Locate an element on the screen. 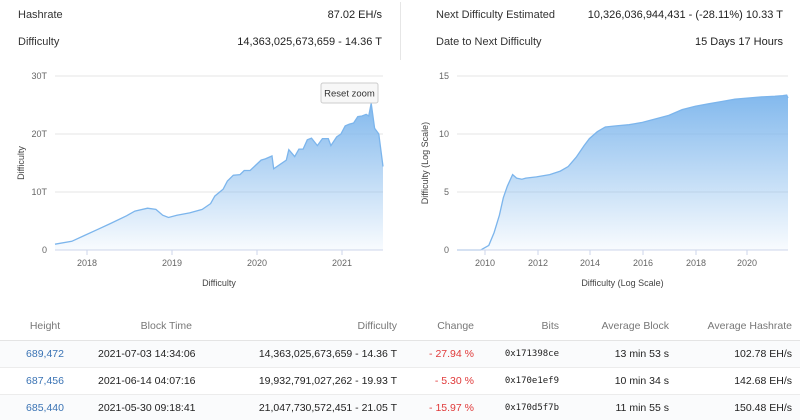  difficulty-cell: 21,047,730,572,451 - 21.05 T is located at coordinates (302, 407).